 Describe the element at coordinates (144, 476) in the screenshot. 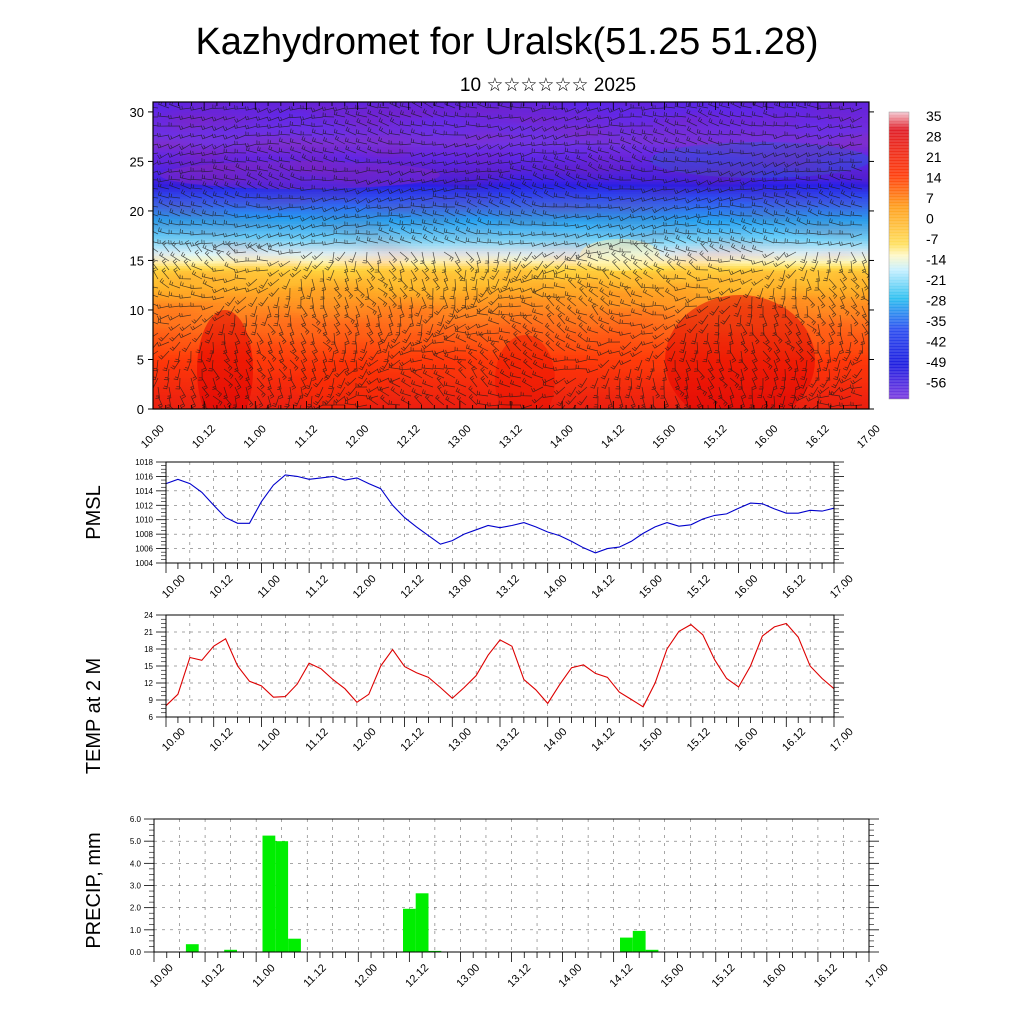

I see `y-tick-label: 1016` at that location.